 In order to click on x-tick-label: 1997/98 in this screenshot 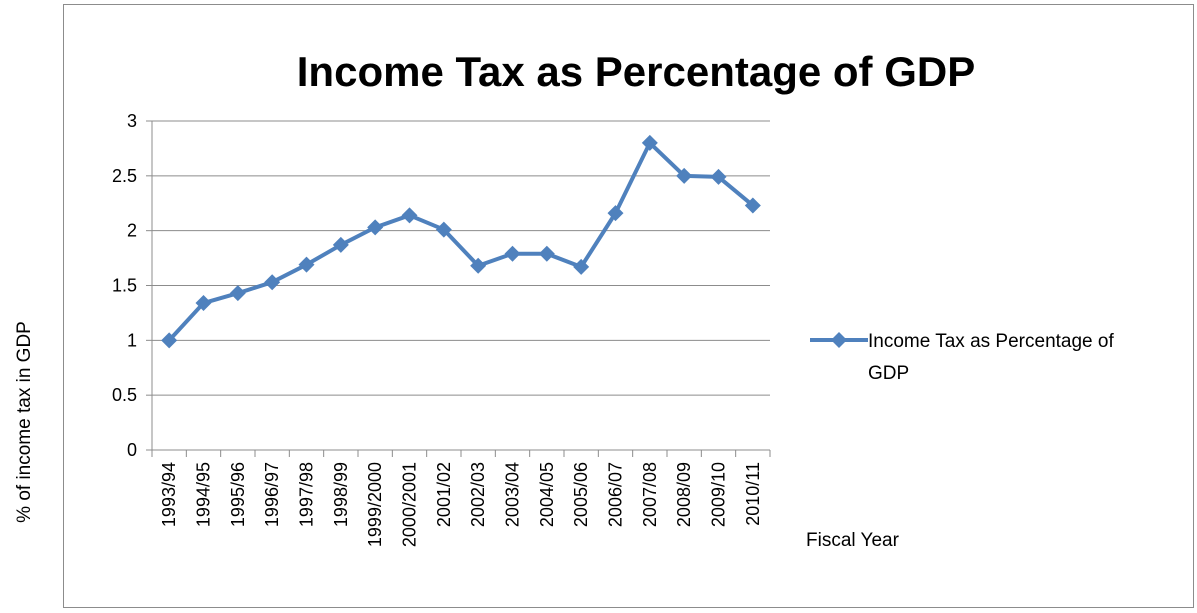, I will do `click(307, 494)`.